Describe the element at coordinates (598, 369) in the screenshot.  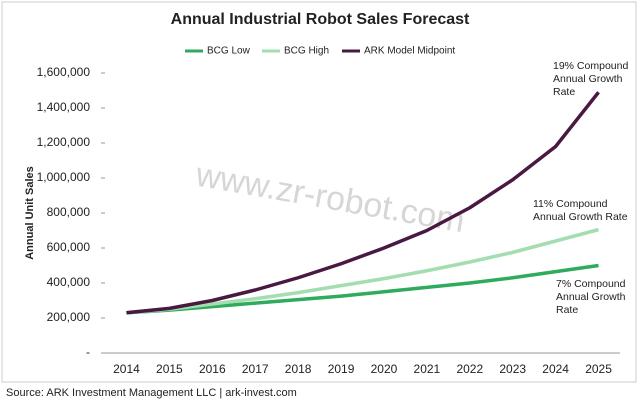
I see `x-tick-label: 2025` at that location.